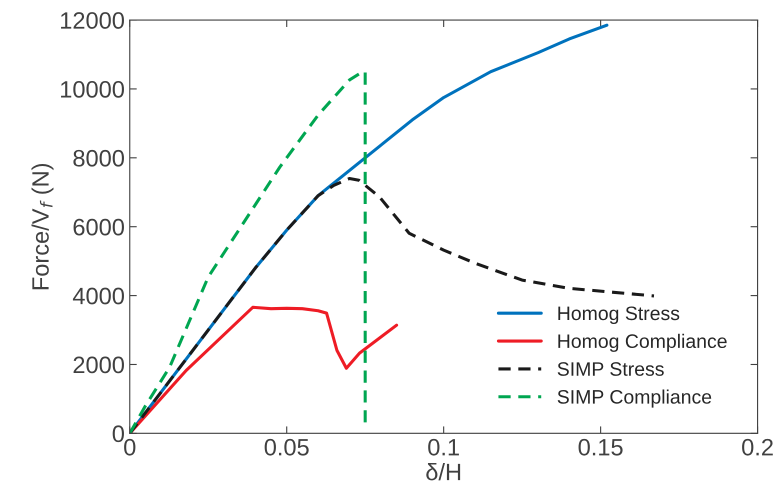 This screenshot has width=777, height=501. Describe the element at coordinates (264, 370) in the screenshot. I see `line-series` at that location.